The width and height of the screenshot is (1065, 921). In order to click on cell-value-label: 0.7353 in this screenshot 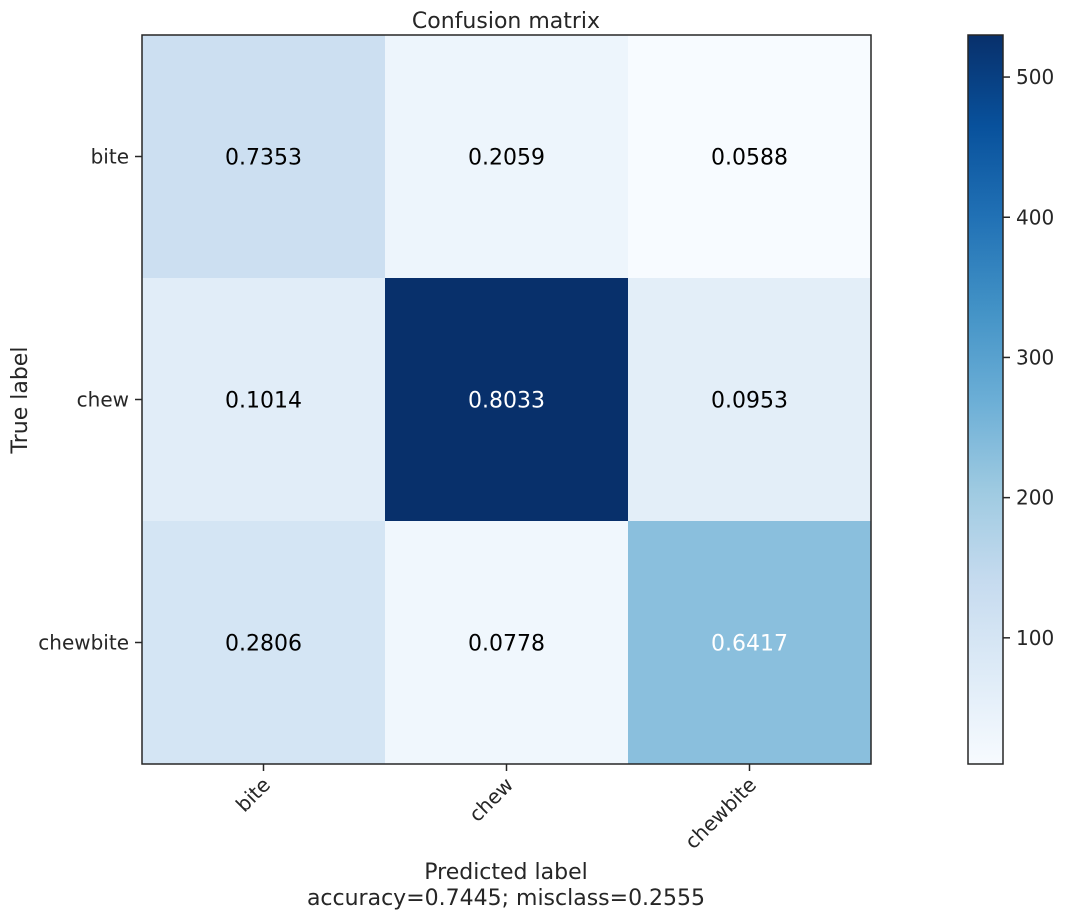, I will do `click(263, 158)`.